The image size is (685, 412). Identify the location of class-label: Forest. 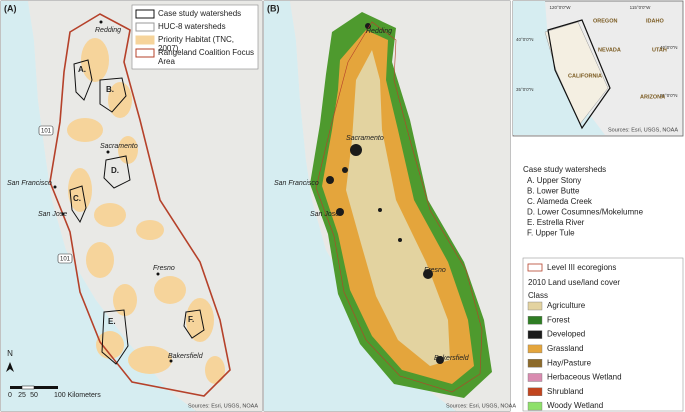
(558, 319).